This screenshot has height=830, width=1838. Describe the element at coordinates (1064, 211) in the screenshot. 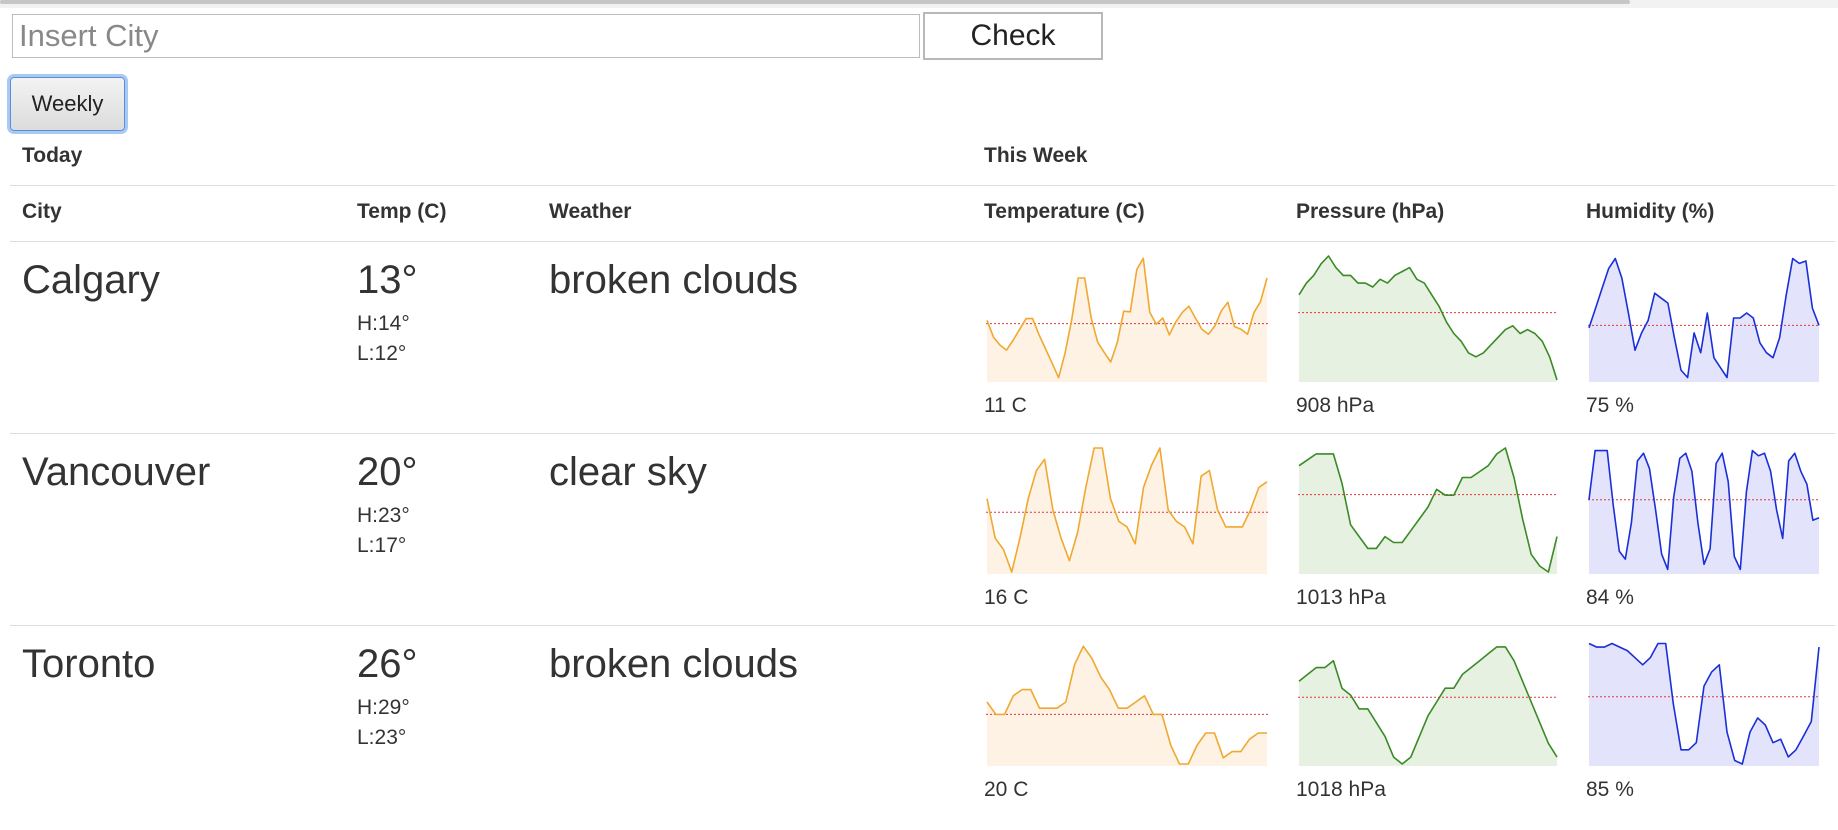

I see `column-header-temperature: Temperature (C)` at that location.